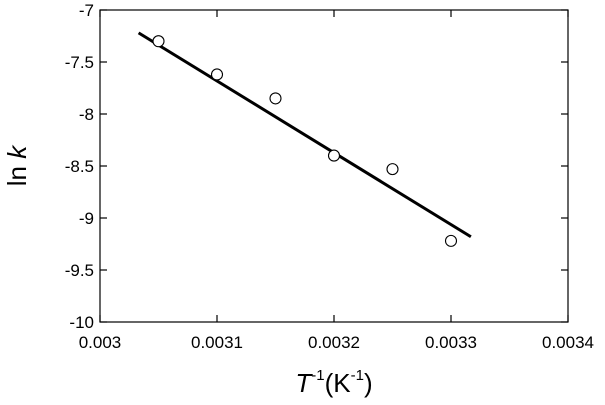 The image size is (605, 405). What do you see at coordinates (81, 322) in the screenshot?
I see `y-tick-label: -10` at bounding box center [81, 322].